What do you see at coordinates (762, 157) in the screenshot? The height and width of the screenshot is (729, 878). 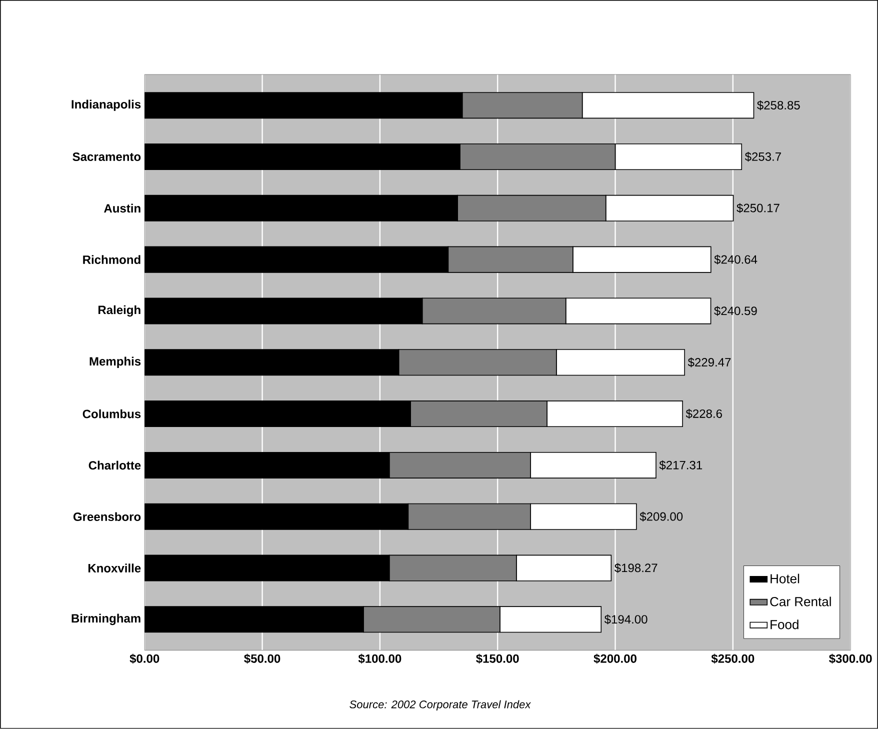 I see `total-label: $253.7` at bounding box center [762, 157].